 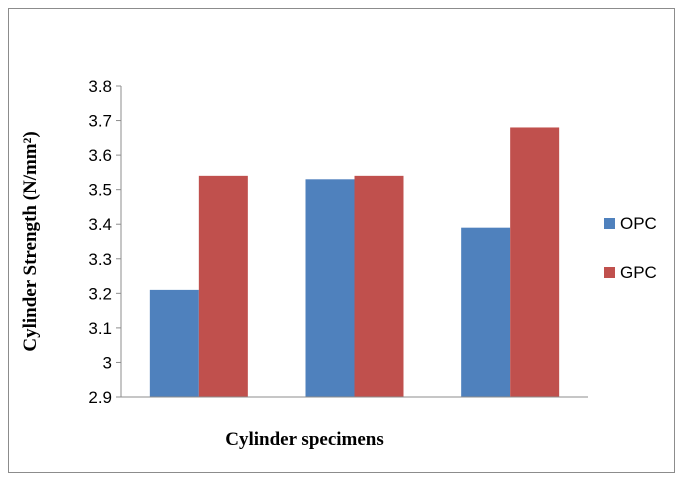 I want to click on y-tick-label: 3.4, so click(x=100, y=224).